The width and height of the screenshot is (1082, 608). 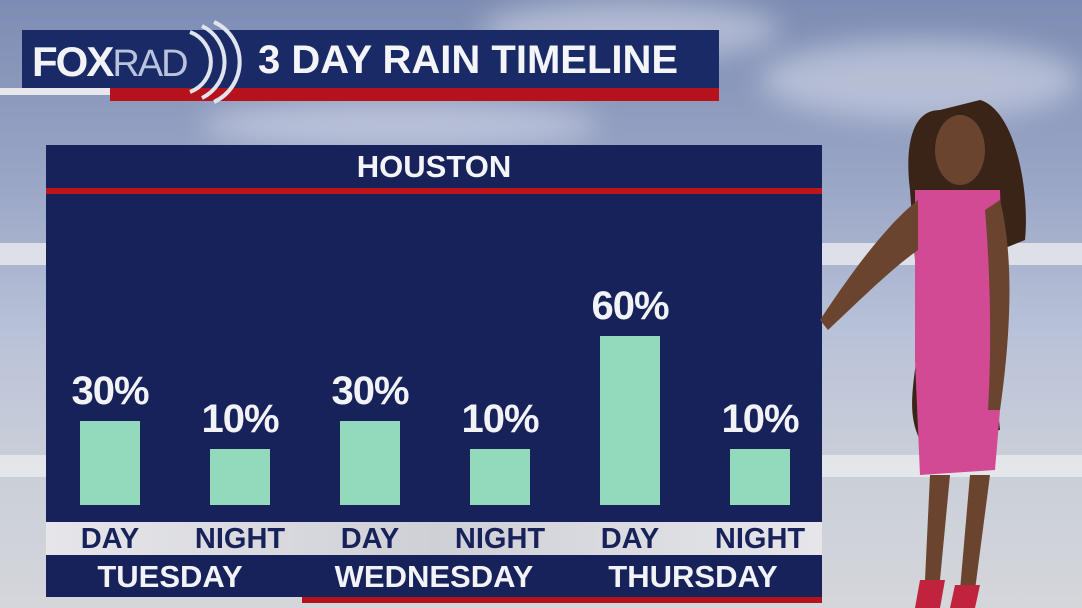 I want to click on page-title: 3 DAY RAIN TIMELINE, so click(x=468, y=60).